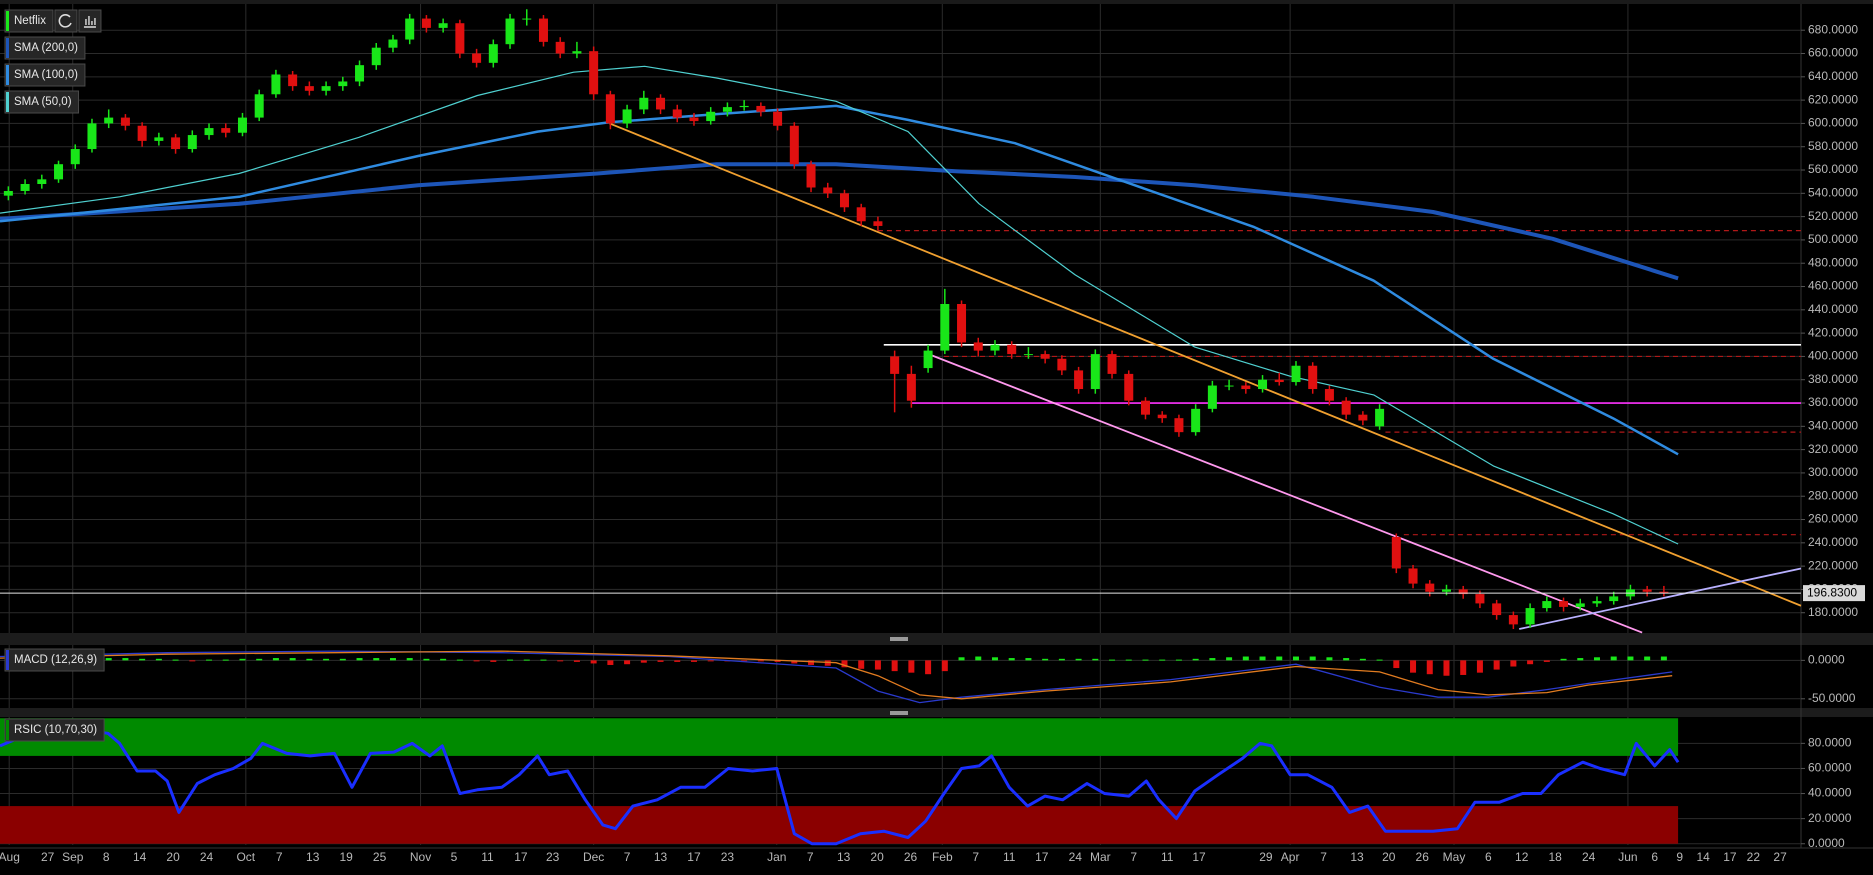 The height and width of the screenshot is (875, 1873). Describe the element at coordinates (1290, 857) in the screenshot. I see `x-tick-label: Apr` at that location.